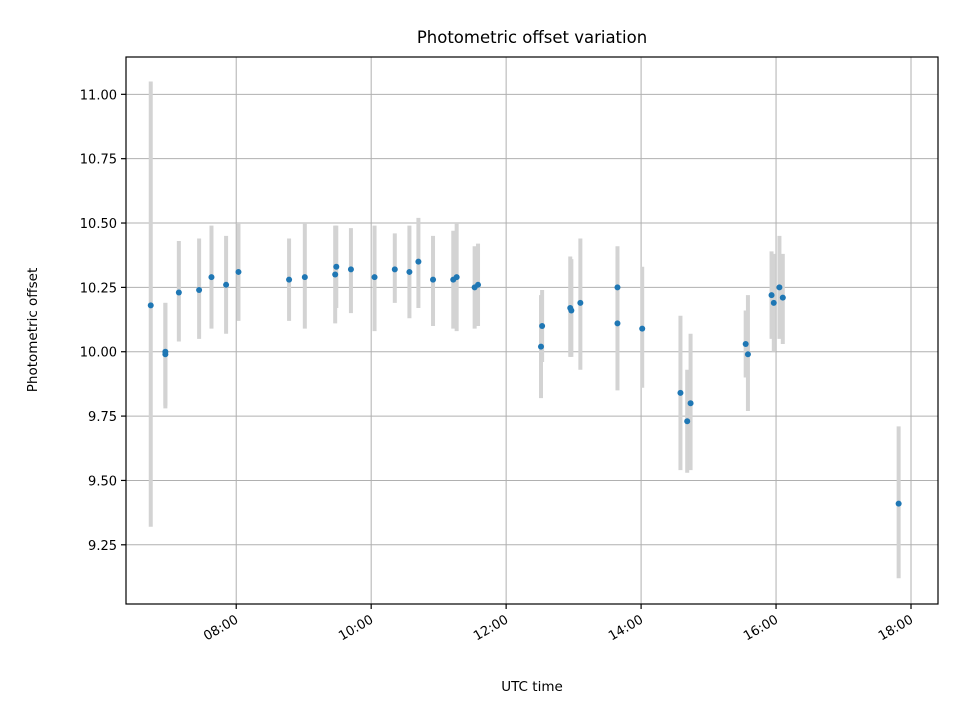 This screenshot has height=725, width=960. What do you see at coordinates (98, 95) in the screenshot?
I see `y-tick-label: 11.00` at bounding box center [98, 95].